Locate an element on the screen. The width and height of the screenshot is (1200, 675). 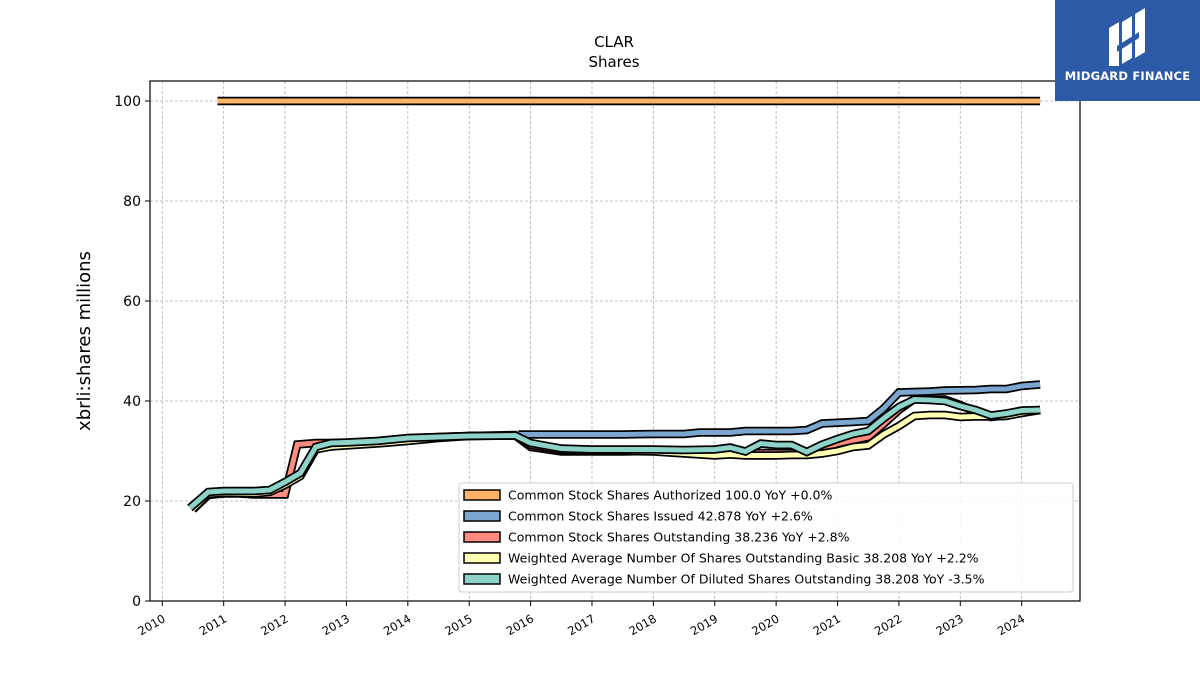
x-tick-label: 2014 is located at coordinates (397, 624).